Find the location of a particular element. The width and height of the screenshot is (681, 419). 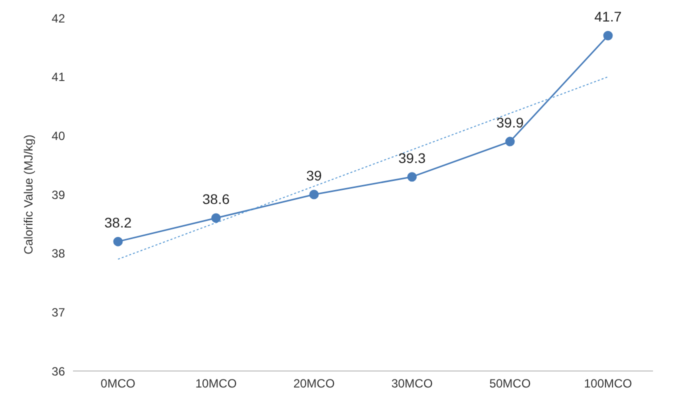

x-tick-label: 20MCO is located at coordinates (314, 383).